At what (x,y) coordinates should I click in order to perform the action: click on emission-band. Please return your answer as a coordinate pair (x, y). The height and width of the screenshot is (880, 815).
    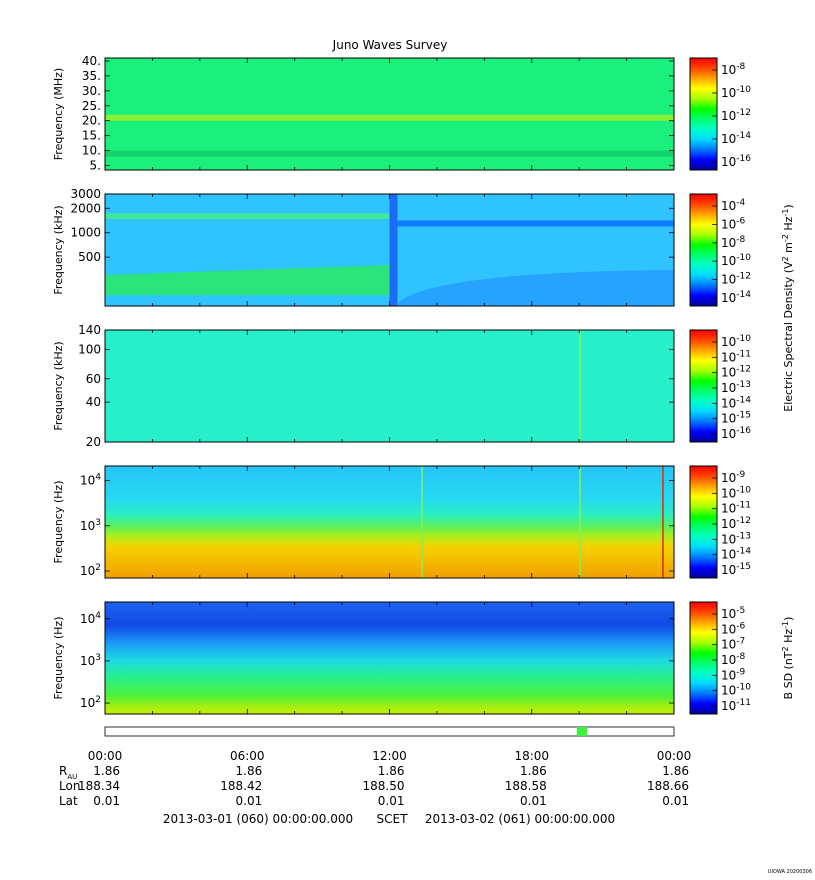
    Looking at the image, I should click on (247, 280).